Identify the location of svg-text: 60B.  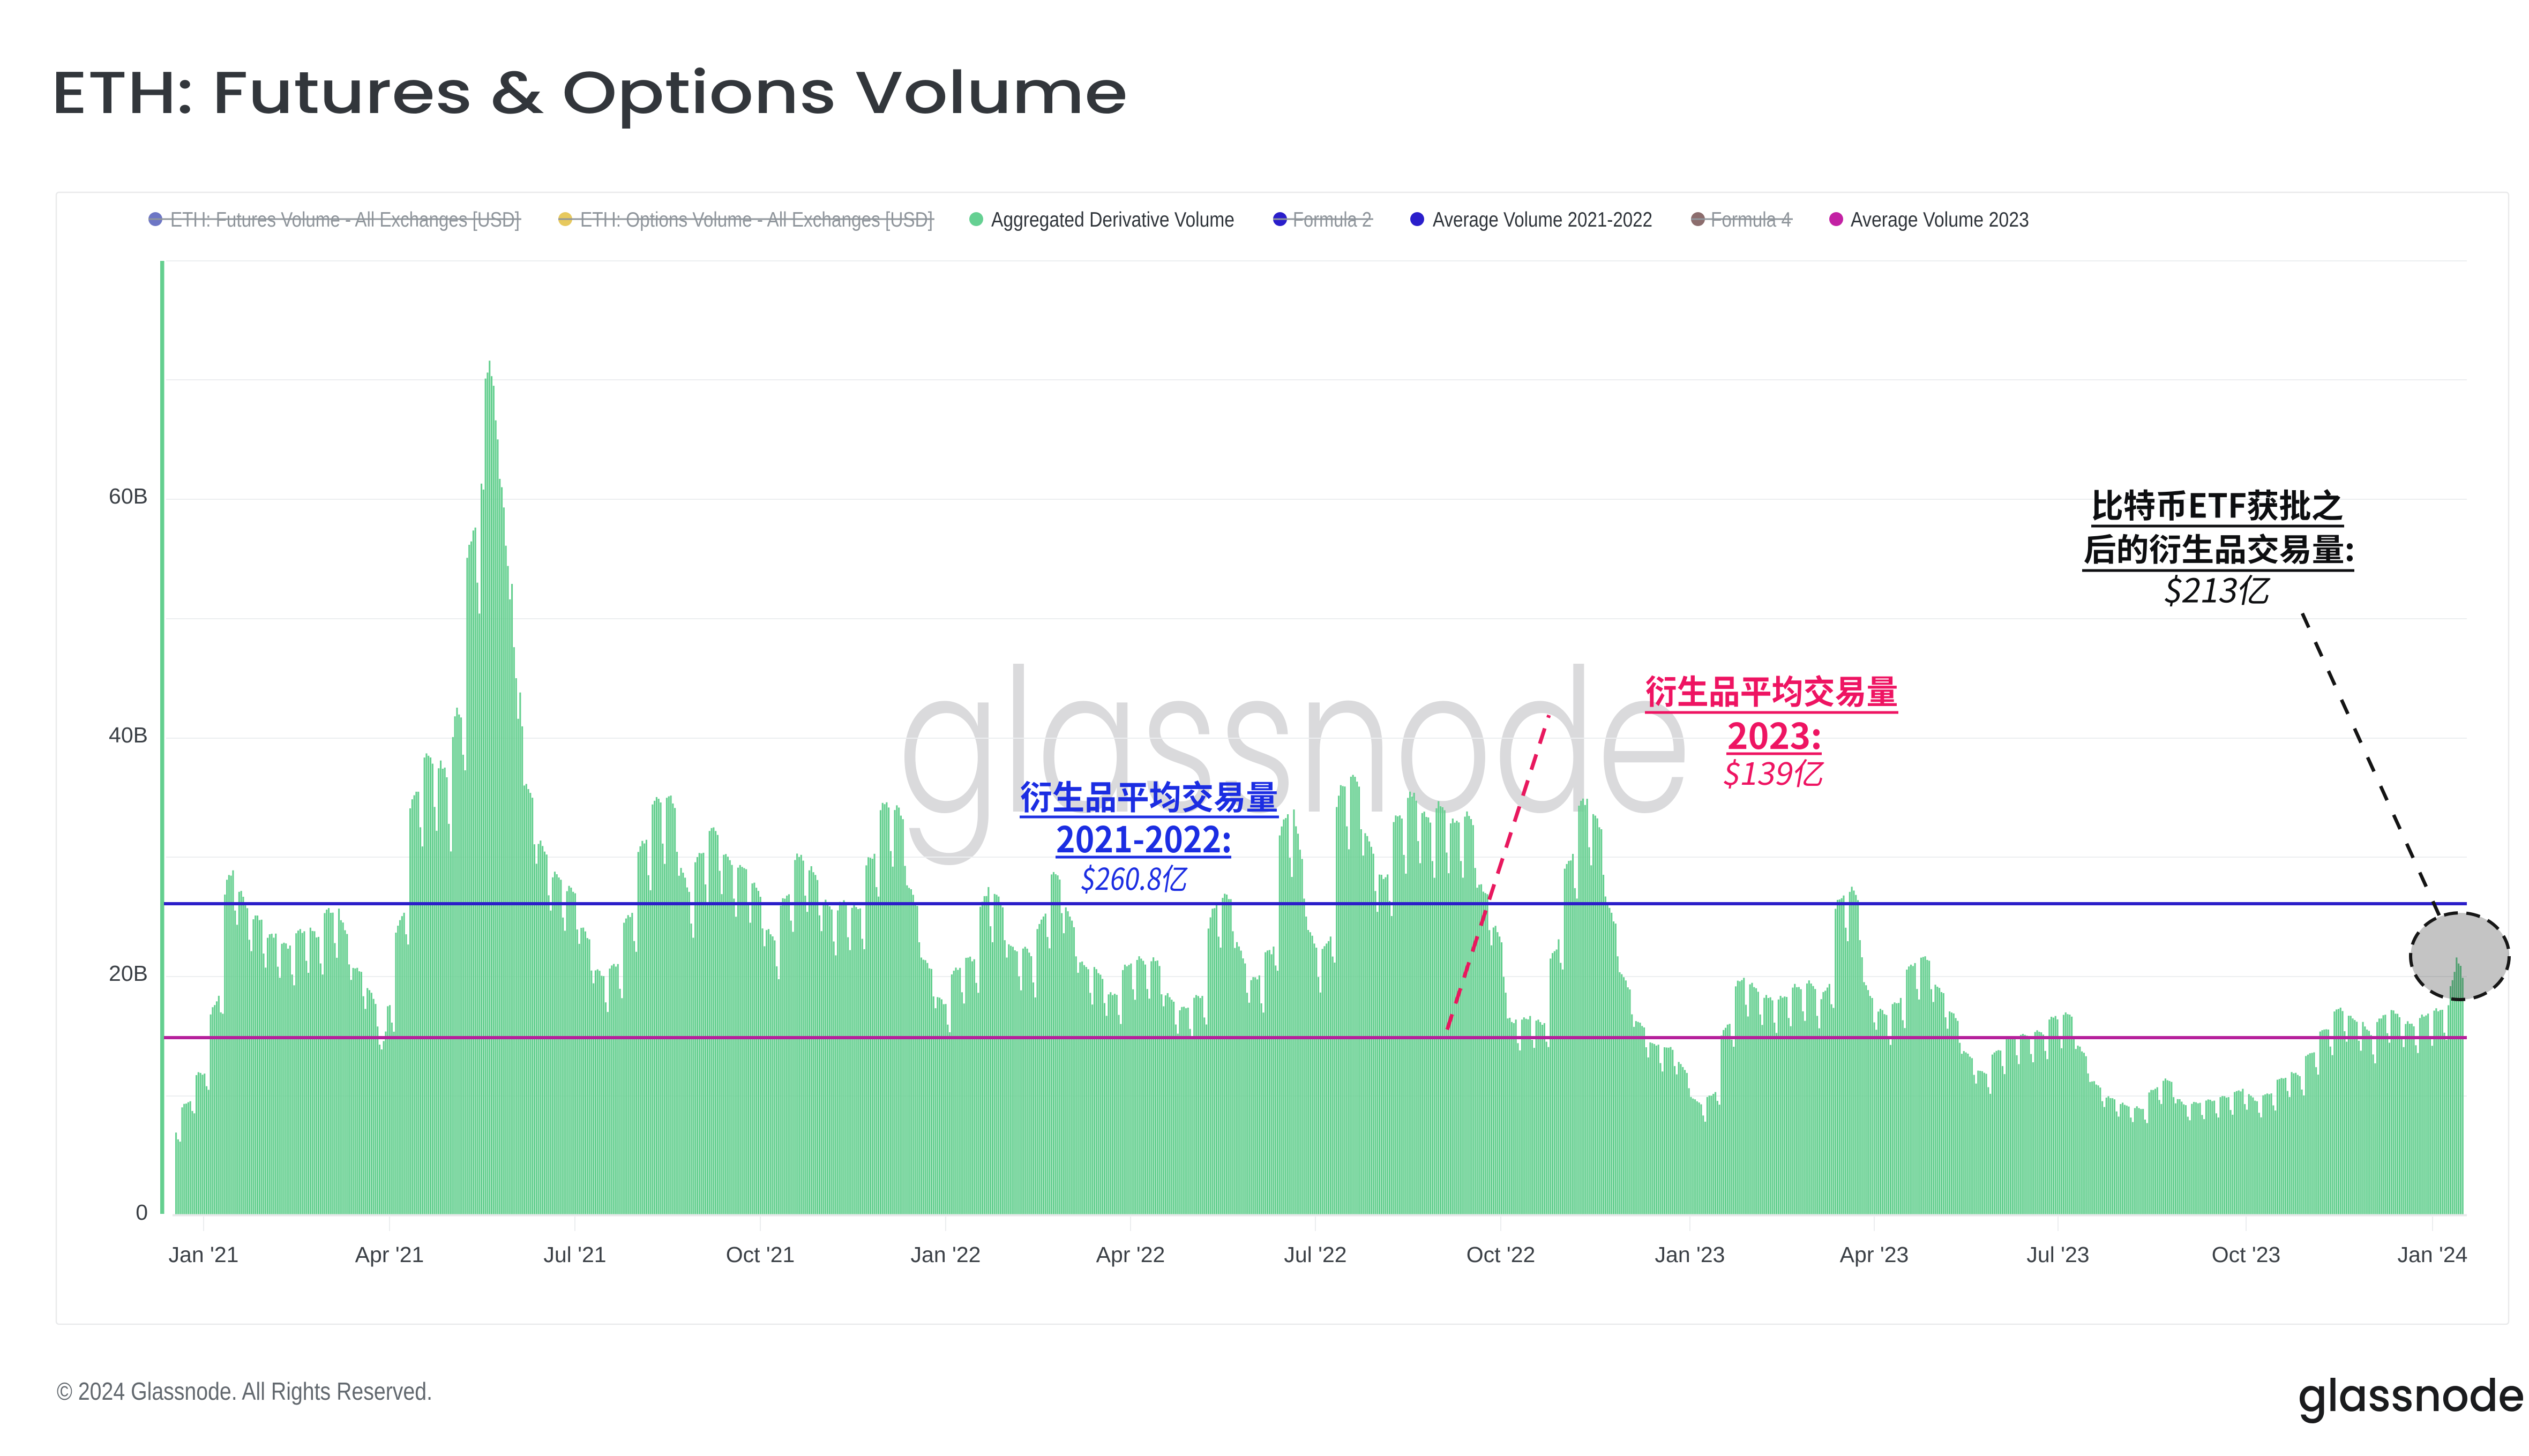
(128, 496).